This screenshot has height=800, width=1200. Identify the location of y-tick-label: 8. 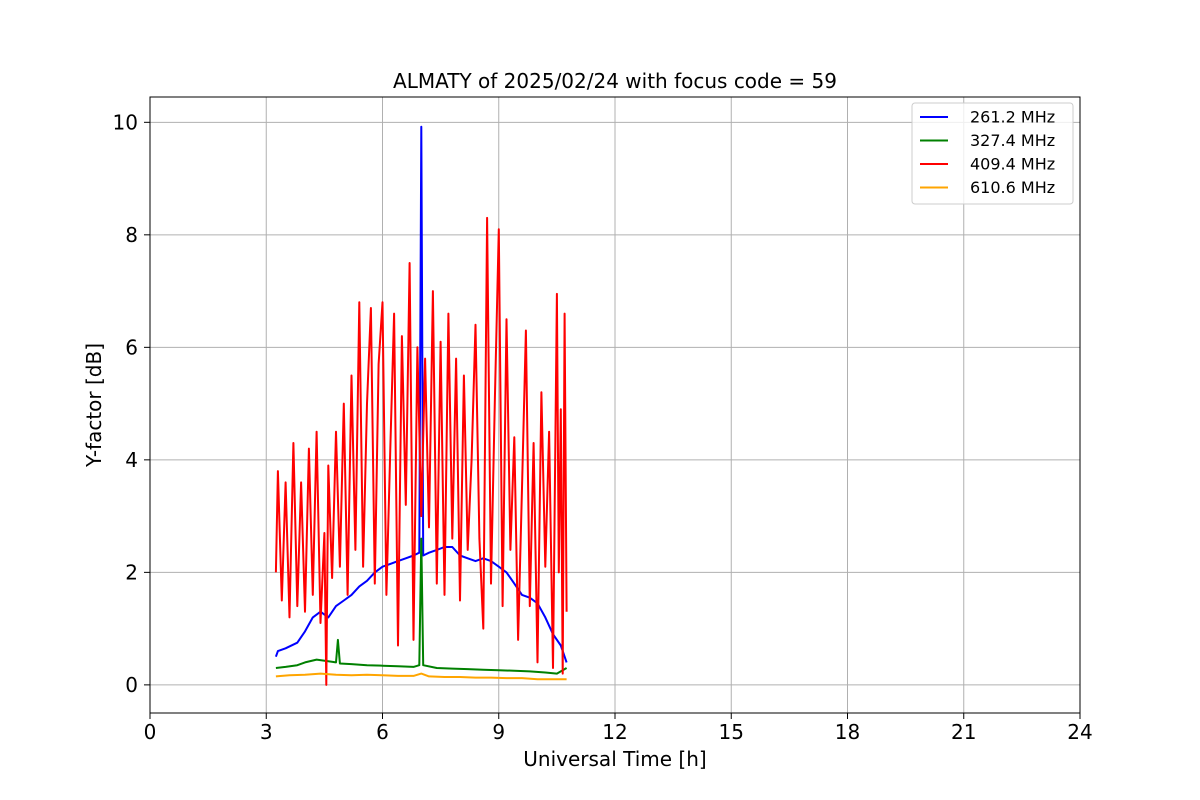
(131, 235).